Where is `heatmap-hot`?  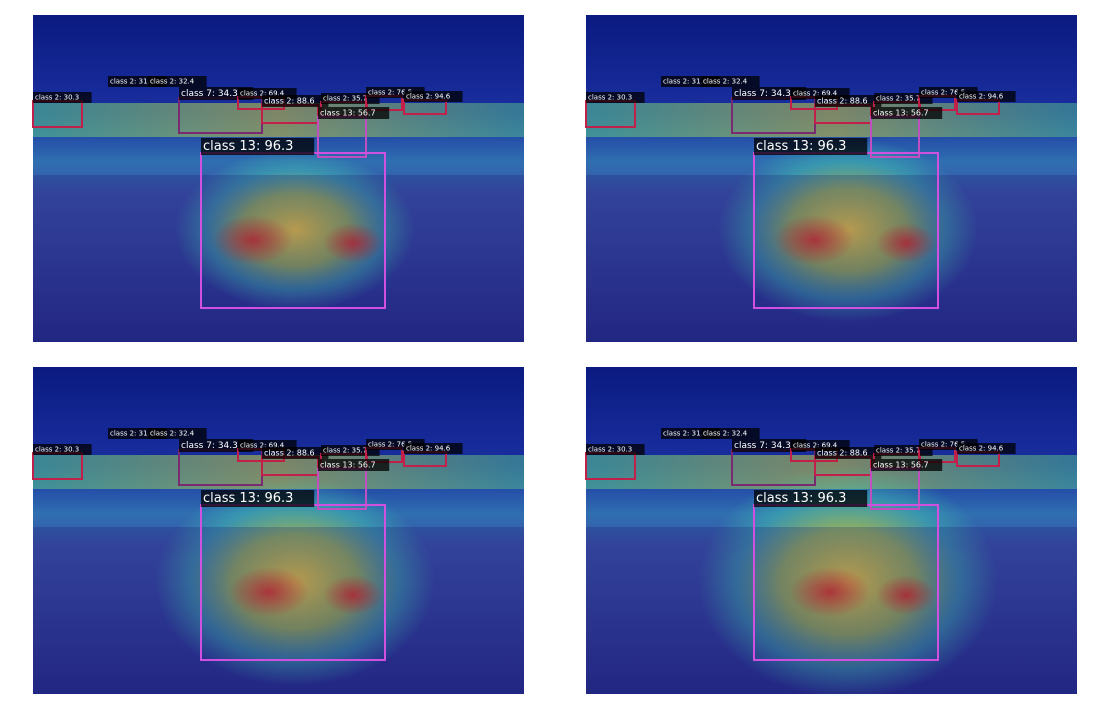
heatmap-hot is located at coordinates (295, 230).